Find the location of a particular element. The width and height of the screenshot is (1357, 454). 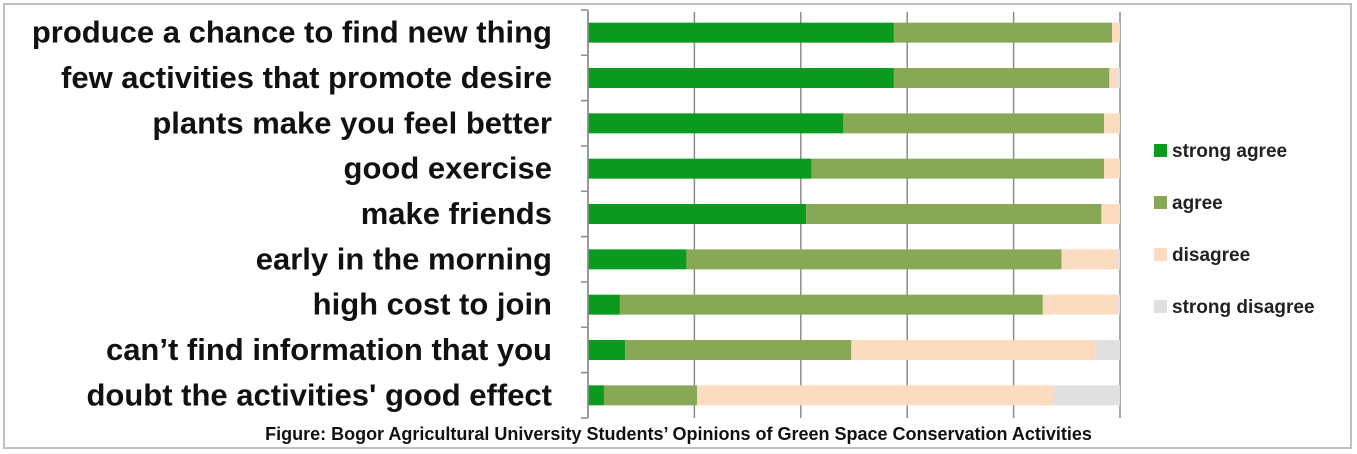

category-label: plants make you feel better is located at coordinates (352, 122).